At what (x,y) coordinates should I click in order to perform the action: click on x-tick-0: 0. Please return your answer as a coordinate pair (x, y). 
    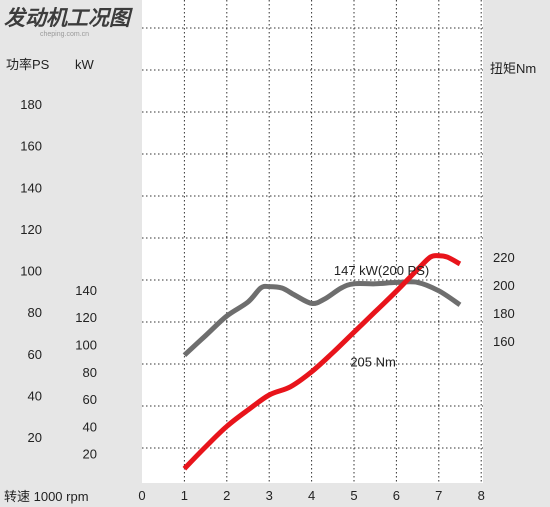
    Looking at the image, I should click on (141, 495).